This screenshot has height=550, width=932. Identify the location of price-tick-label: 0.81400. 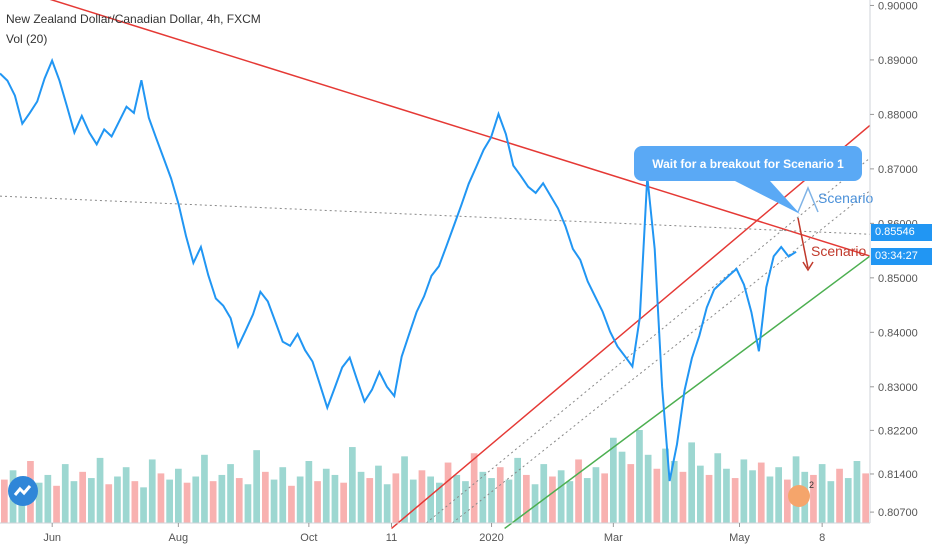
(898, 475).